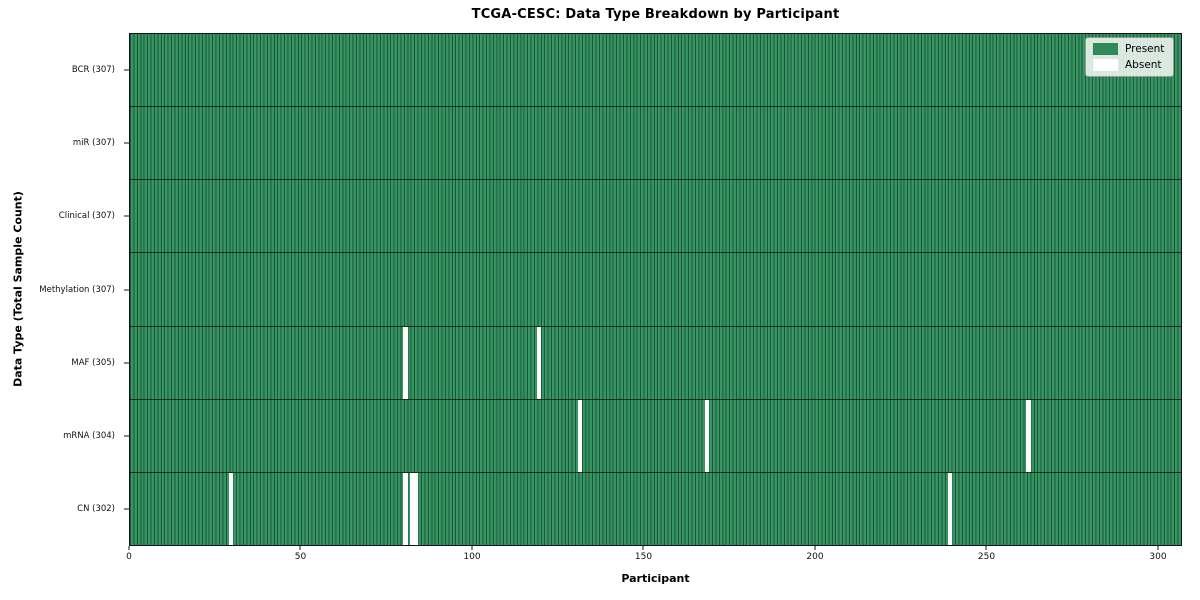 Image resolution: width=1200 pixels, height=600 pixels. Describe the element at coordinates (86, 216) in the screenshot. I see `y-tick-label: Clinical (307)` at that location.